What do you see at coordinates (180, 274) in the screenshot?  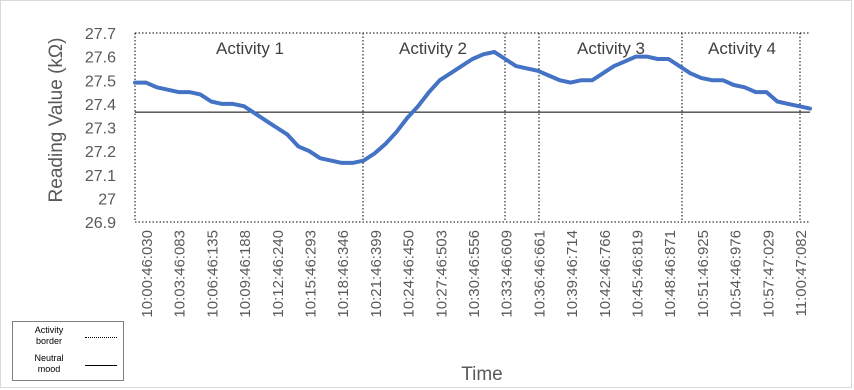 I see `x-tick-label: 10:03:46:083` at bounding box center [180, 274].